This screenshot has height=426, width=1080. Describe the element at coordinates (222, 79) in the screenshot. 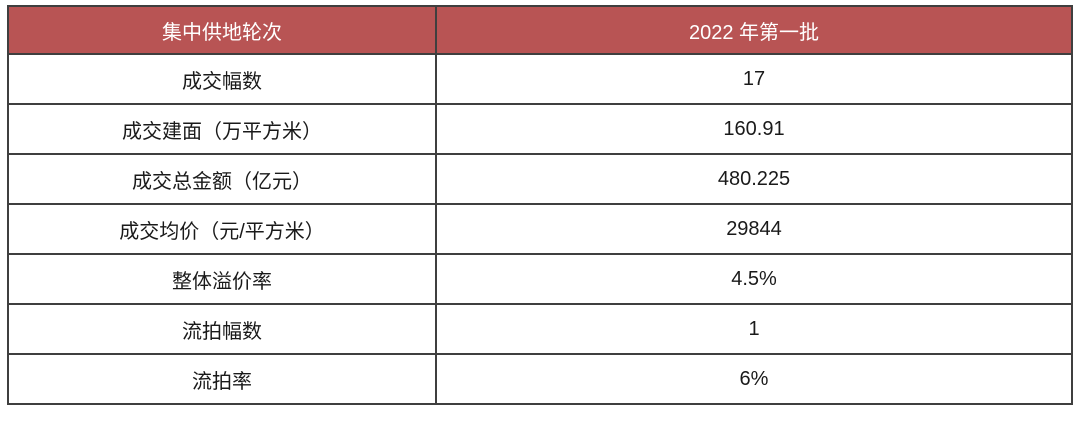

I see `row-label-cell: 成交幅数` at that location.